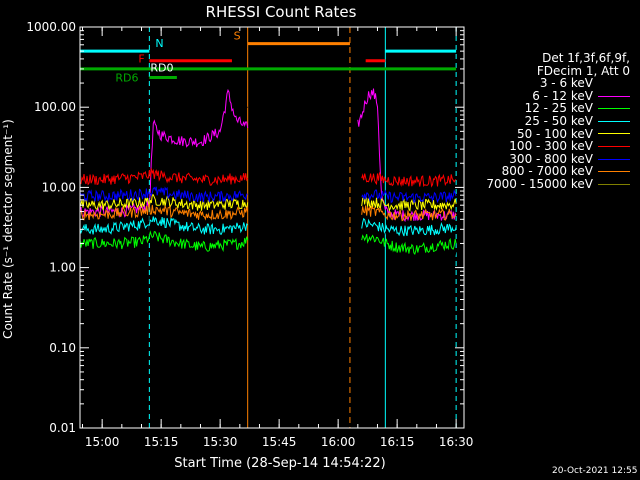 This screenshot has height=480, width=640. What do you see at coordinates (161, 442) in the screenshot?
I see `x-tick-label: 15:15` at bounding box center [161, 442].